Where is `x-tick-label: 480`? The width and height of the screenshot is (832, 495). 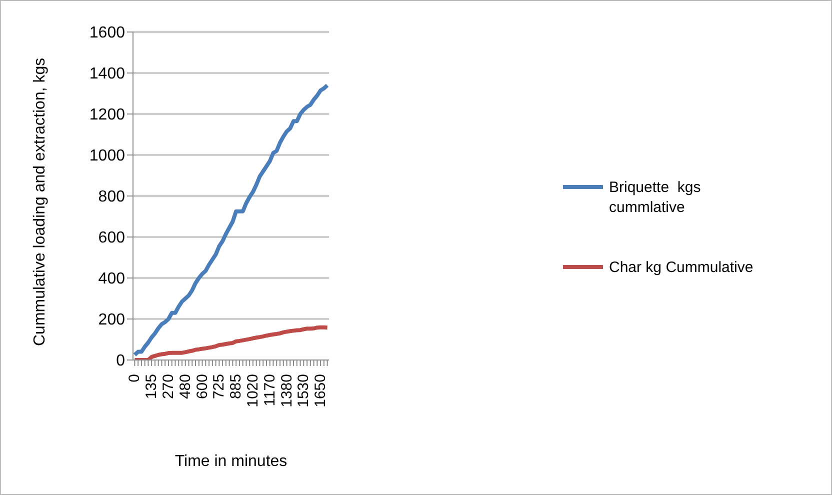
x-tick-label: 480 is located at coordinates (185, 387).